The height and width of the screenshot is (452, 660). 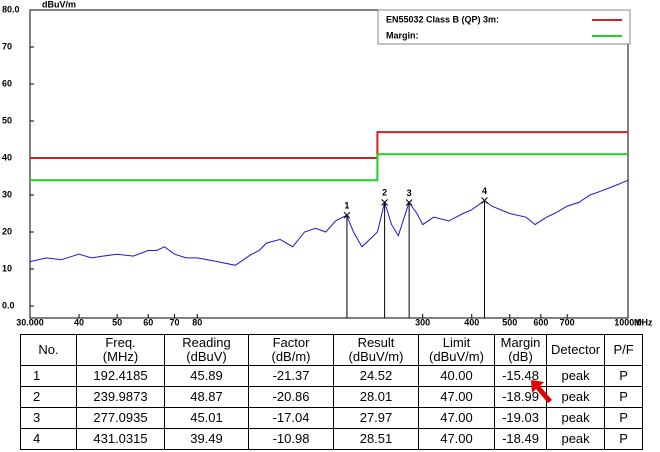 I want to click on x-tick-label: 50, so click(x=117, y=322).